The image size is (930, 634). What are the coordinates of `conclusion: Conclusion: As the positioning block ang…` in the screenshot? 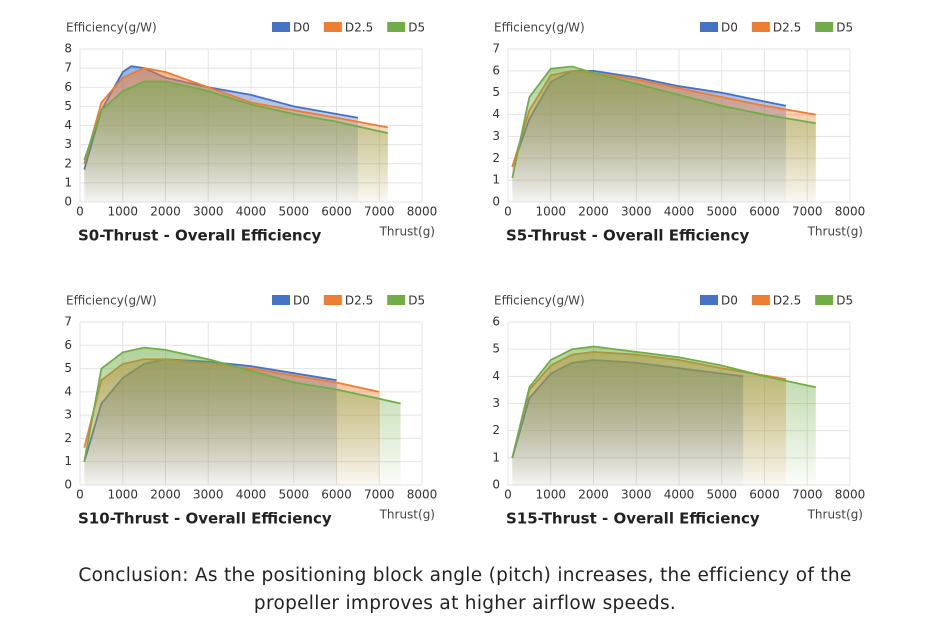 It's located at (465, 589).